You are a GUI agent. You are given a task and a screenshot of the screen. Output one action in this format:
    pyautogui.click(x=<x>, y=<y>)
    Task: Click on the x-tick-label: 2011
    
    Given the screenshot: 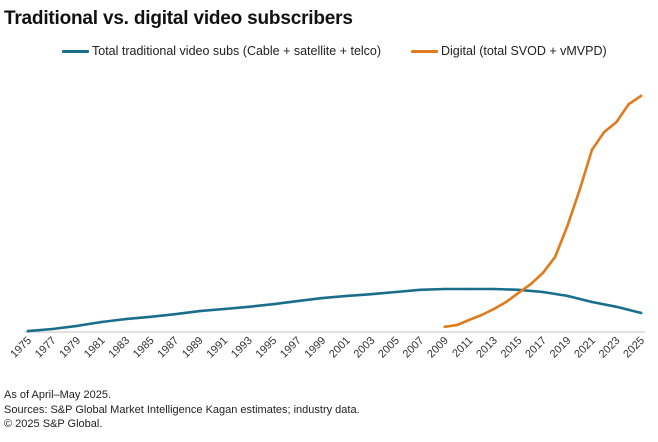 What is the action you would take?
    pyautogui.click(x=462, y=347)
    